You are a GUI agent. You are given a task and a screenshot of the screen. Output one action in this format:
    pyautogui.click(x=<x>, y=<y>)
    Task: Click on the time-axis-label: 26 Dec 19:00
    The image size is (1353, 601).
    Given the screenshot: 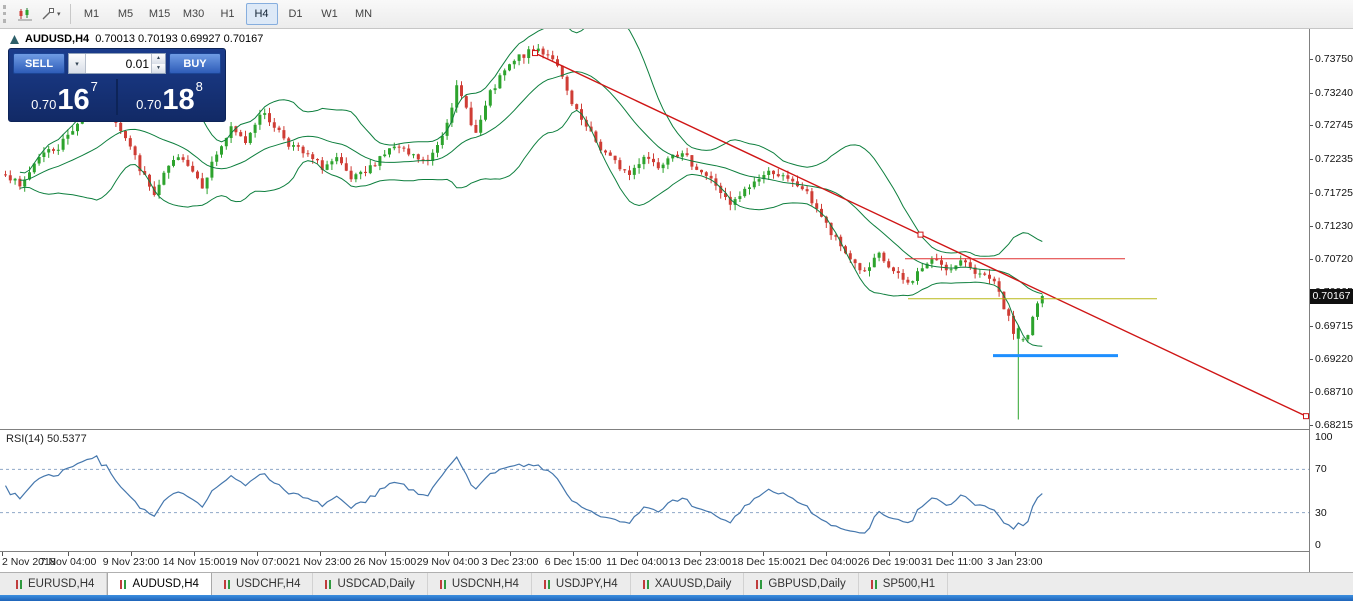 What is the action you would take?
    pyautogui.click(x=889, y=562)
    